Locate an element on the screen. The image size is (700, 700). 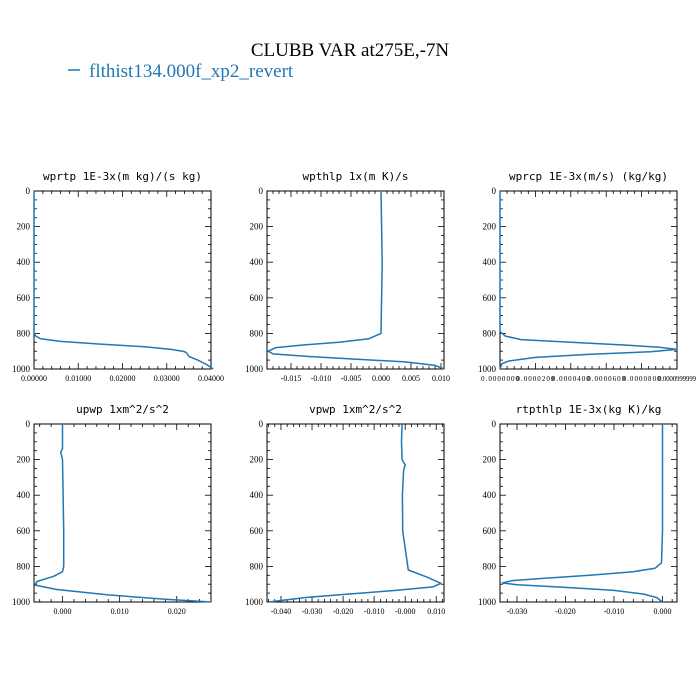
wpthlp-ytick-label: 1000 is located at coordinates (254, 369).